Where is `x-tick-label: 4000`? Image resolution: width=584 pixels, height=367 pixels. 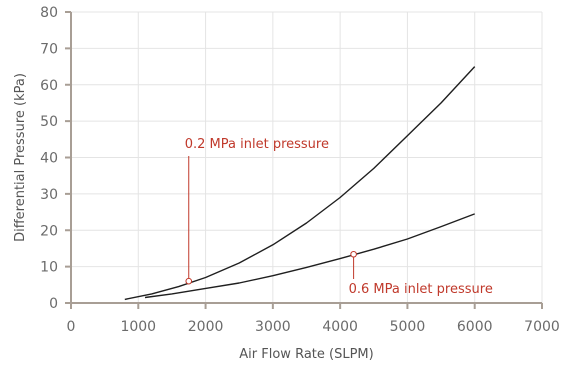 x-tick-label: 4000 is located at coordinates (340, 327).